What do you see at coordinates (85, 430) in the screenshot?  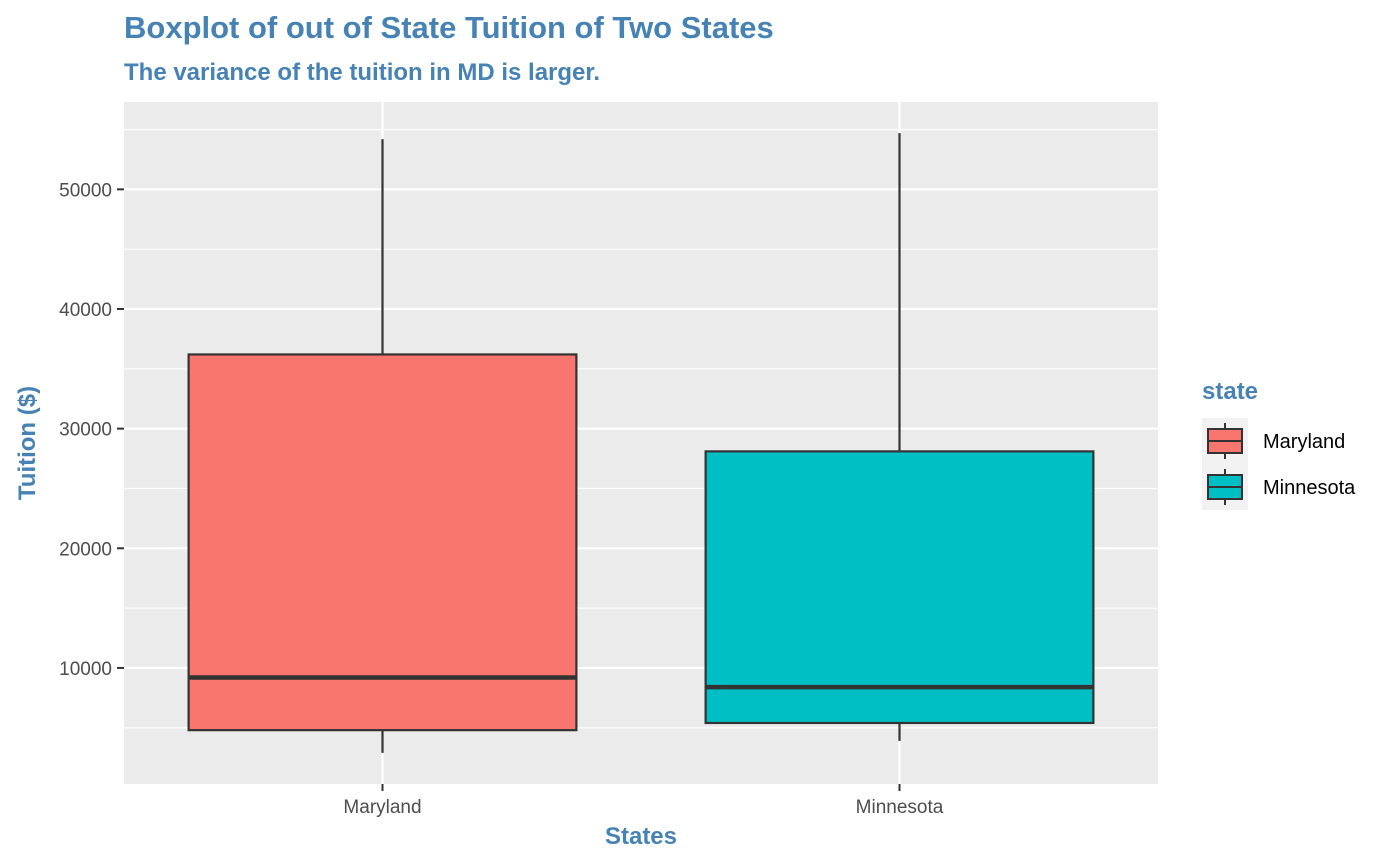 I see `y-tick-label: 30000` at bounding box center [85, 430].